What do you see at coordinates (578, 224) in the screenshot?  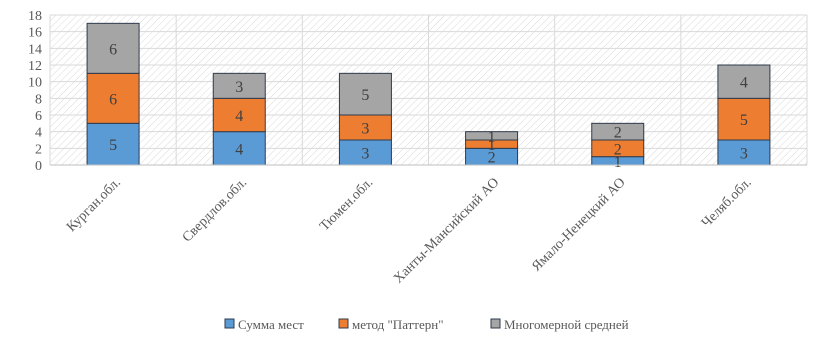 I see `x-tick-label: Ямало-Ненецкий АО` at bounding box center [578, 224].